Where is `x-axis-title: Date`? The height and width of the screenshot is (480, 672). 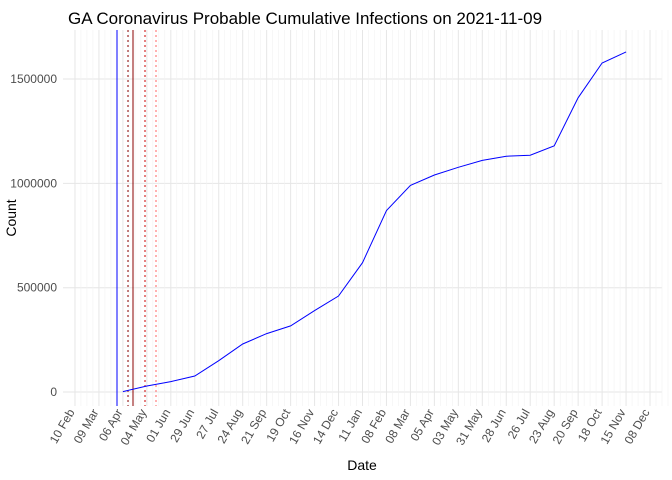 x-axis-title: Date is located at coordinates (362, 465).